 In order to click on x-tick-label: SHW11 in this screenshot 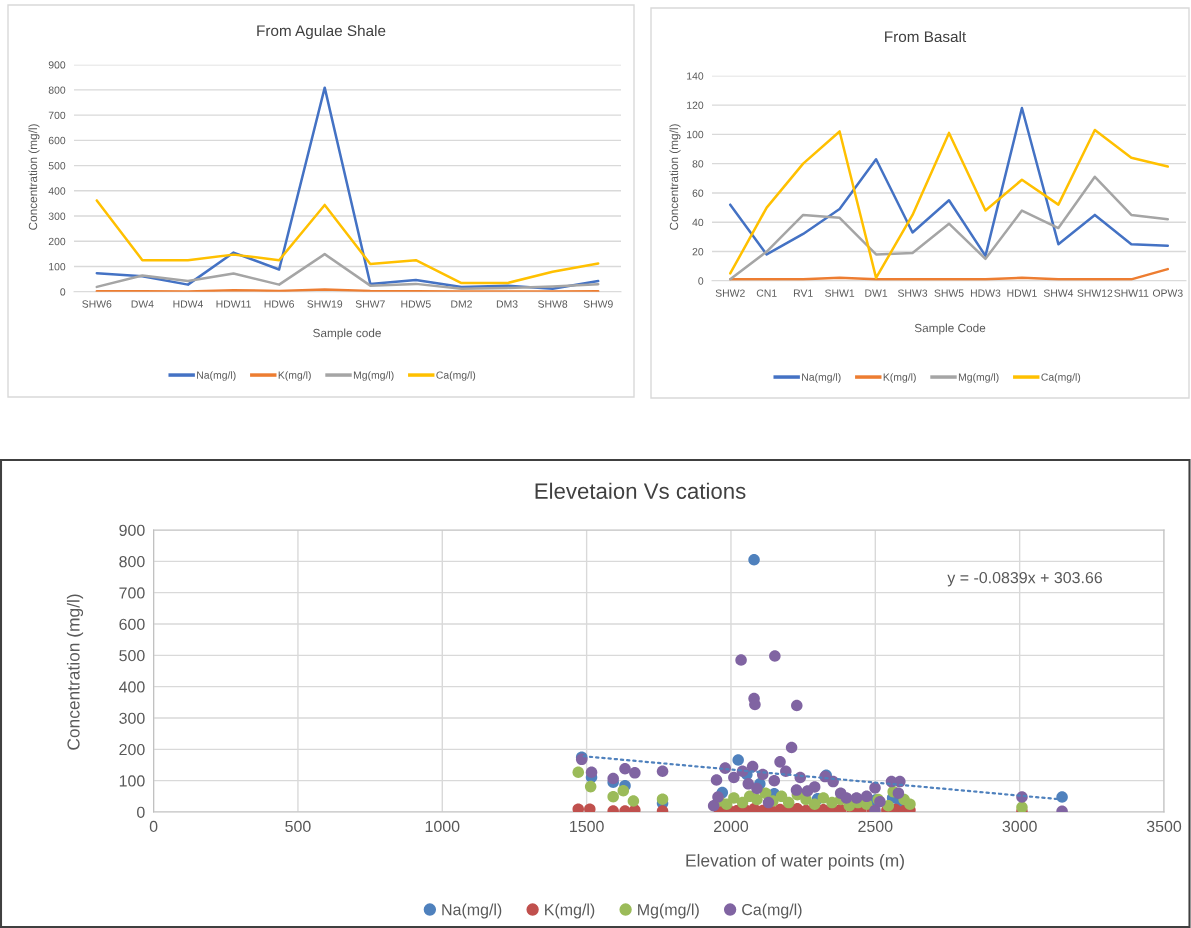, I will do `click(1131, 293)`.